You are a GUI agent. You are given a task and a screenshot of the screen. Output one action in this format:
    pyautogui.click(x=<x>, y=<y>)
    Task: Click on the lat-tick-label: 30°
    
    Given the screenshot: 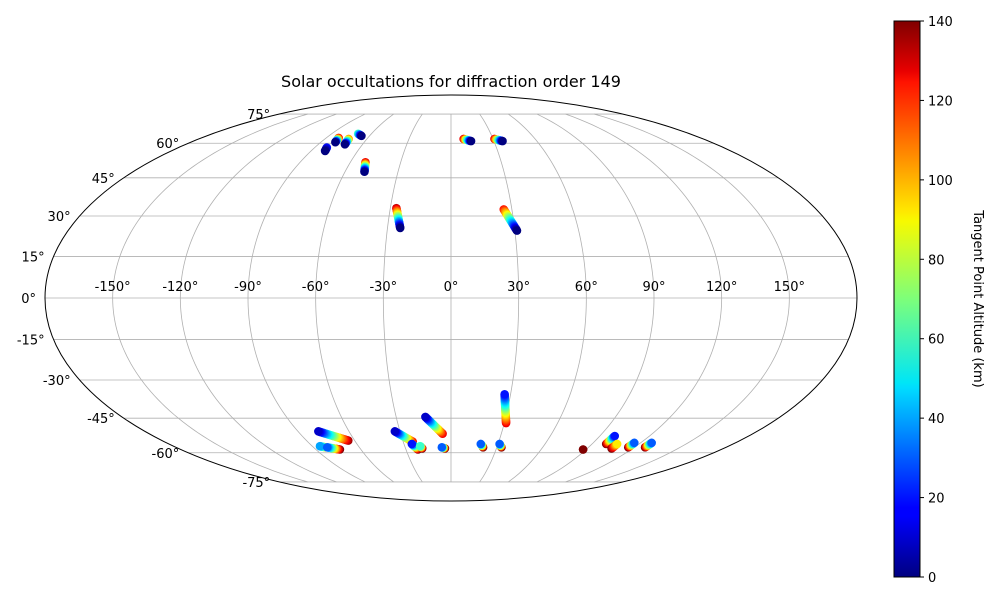 What is the action you would take?
    pyautogui.click(x=59, y=217)
    